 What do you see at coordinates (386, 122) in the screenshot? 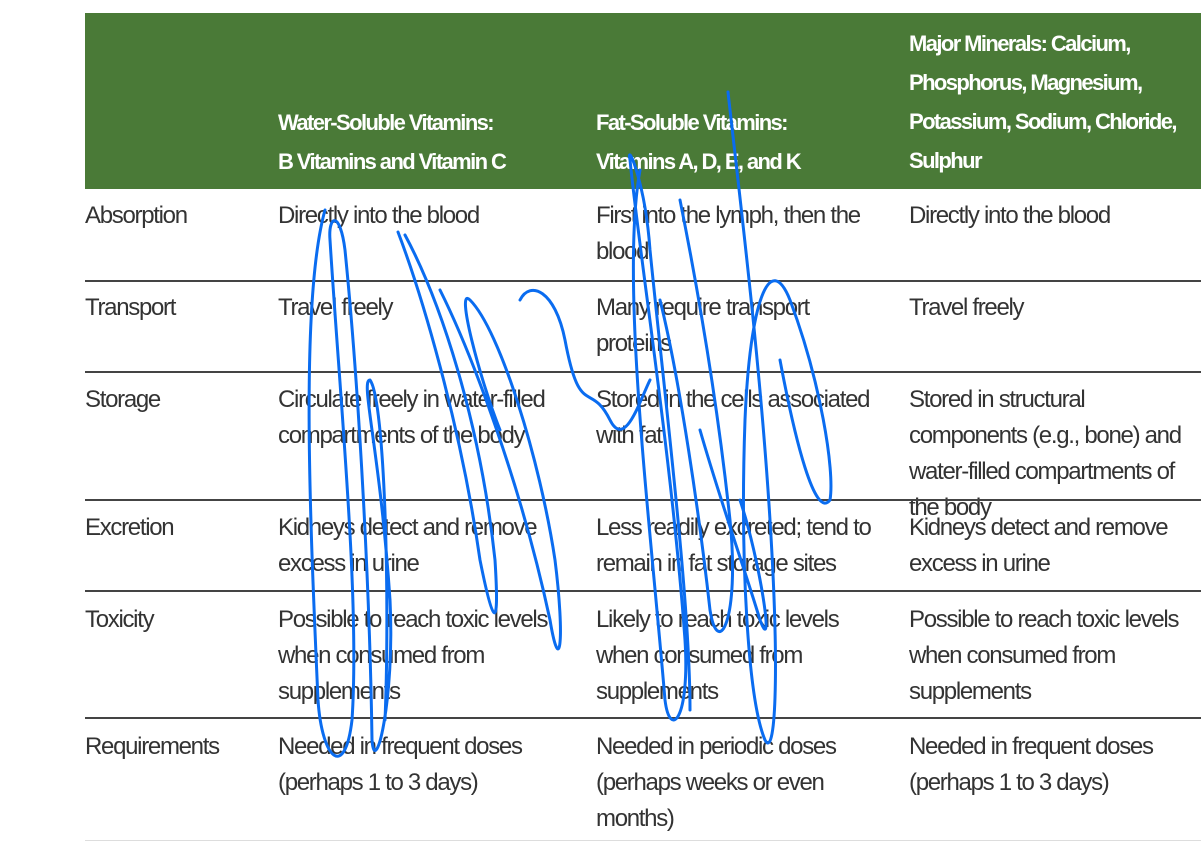
I see `header-line: Water-Soluble Vitamins:` at bounding box center [386, 122].